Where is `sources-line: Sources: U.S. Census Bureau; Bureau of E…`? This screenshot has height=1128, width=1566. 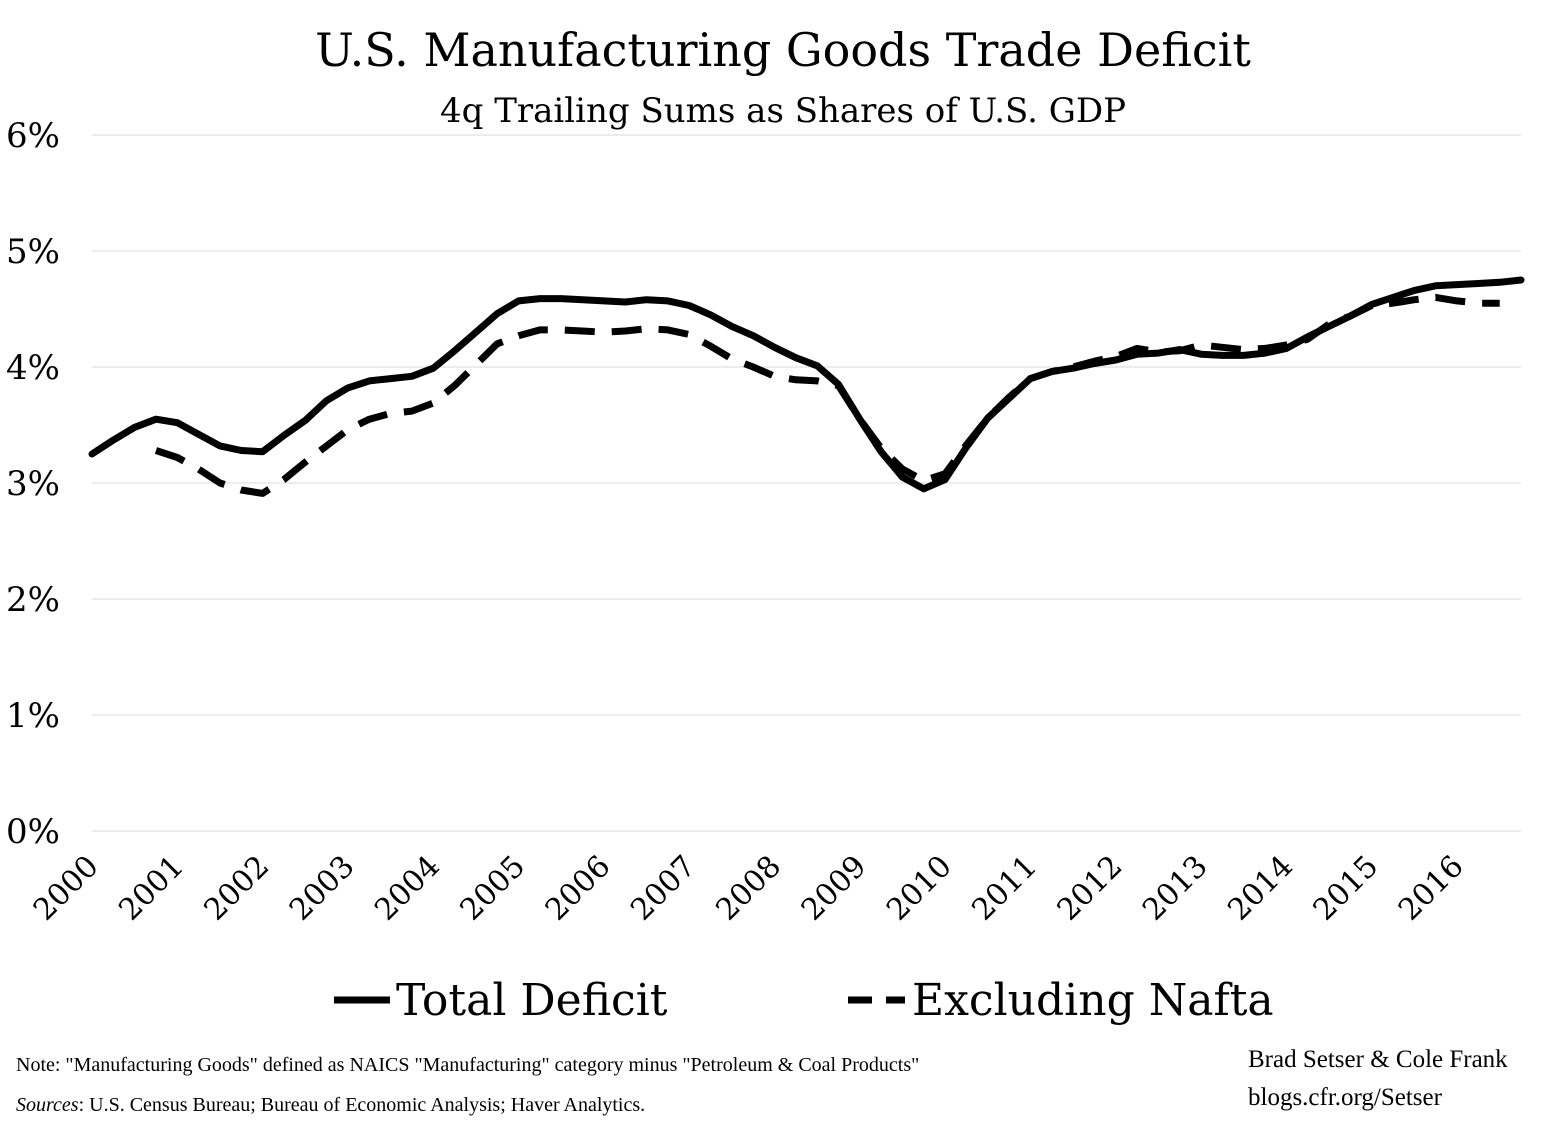
sources-line: Sources: U.S. Census Bureau; Bureau of E… is located at coordinates (330, 1105).